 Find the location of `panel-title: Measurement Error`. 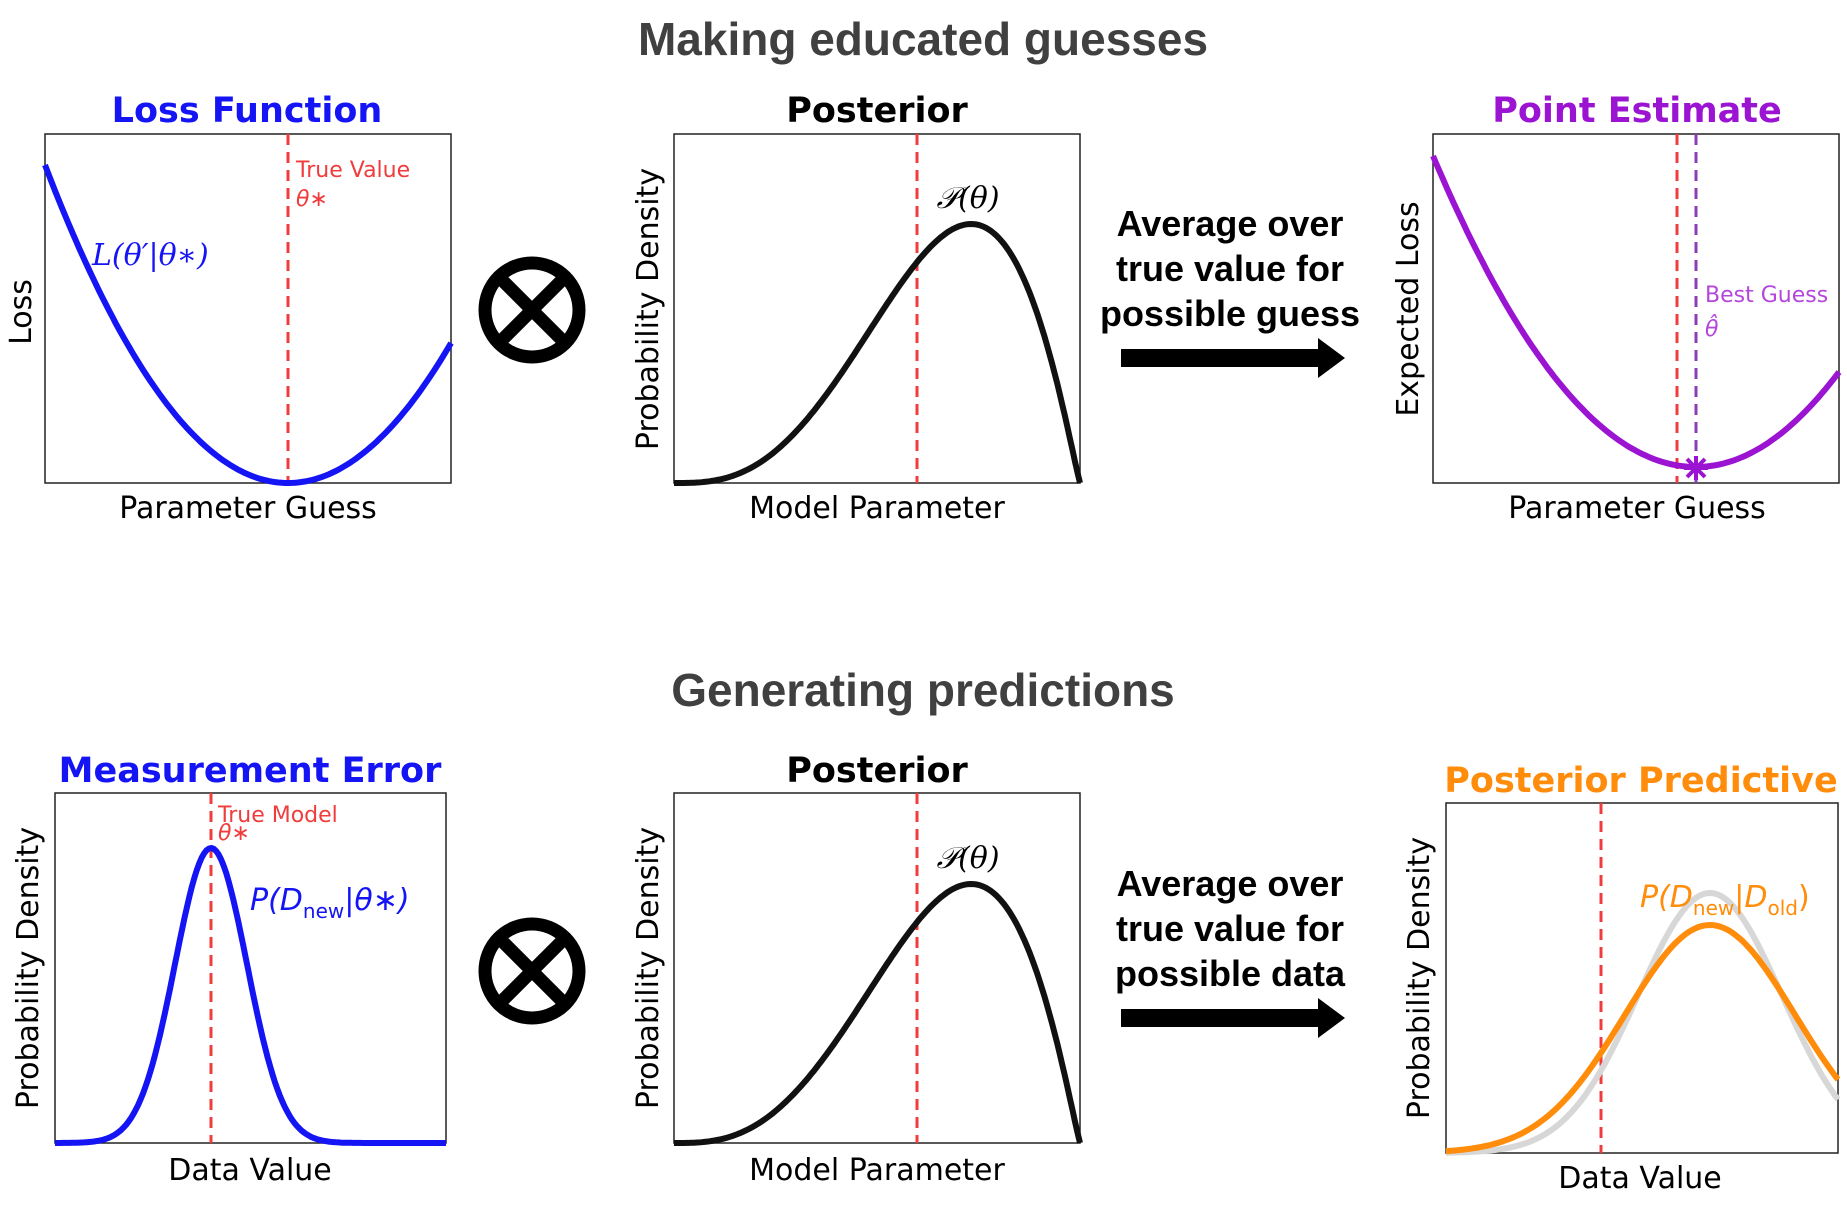

panel-title: Measurement Error is located at coordinates (250, 771).